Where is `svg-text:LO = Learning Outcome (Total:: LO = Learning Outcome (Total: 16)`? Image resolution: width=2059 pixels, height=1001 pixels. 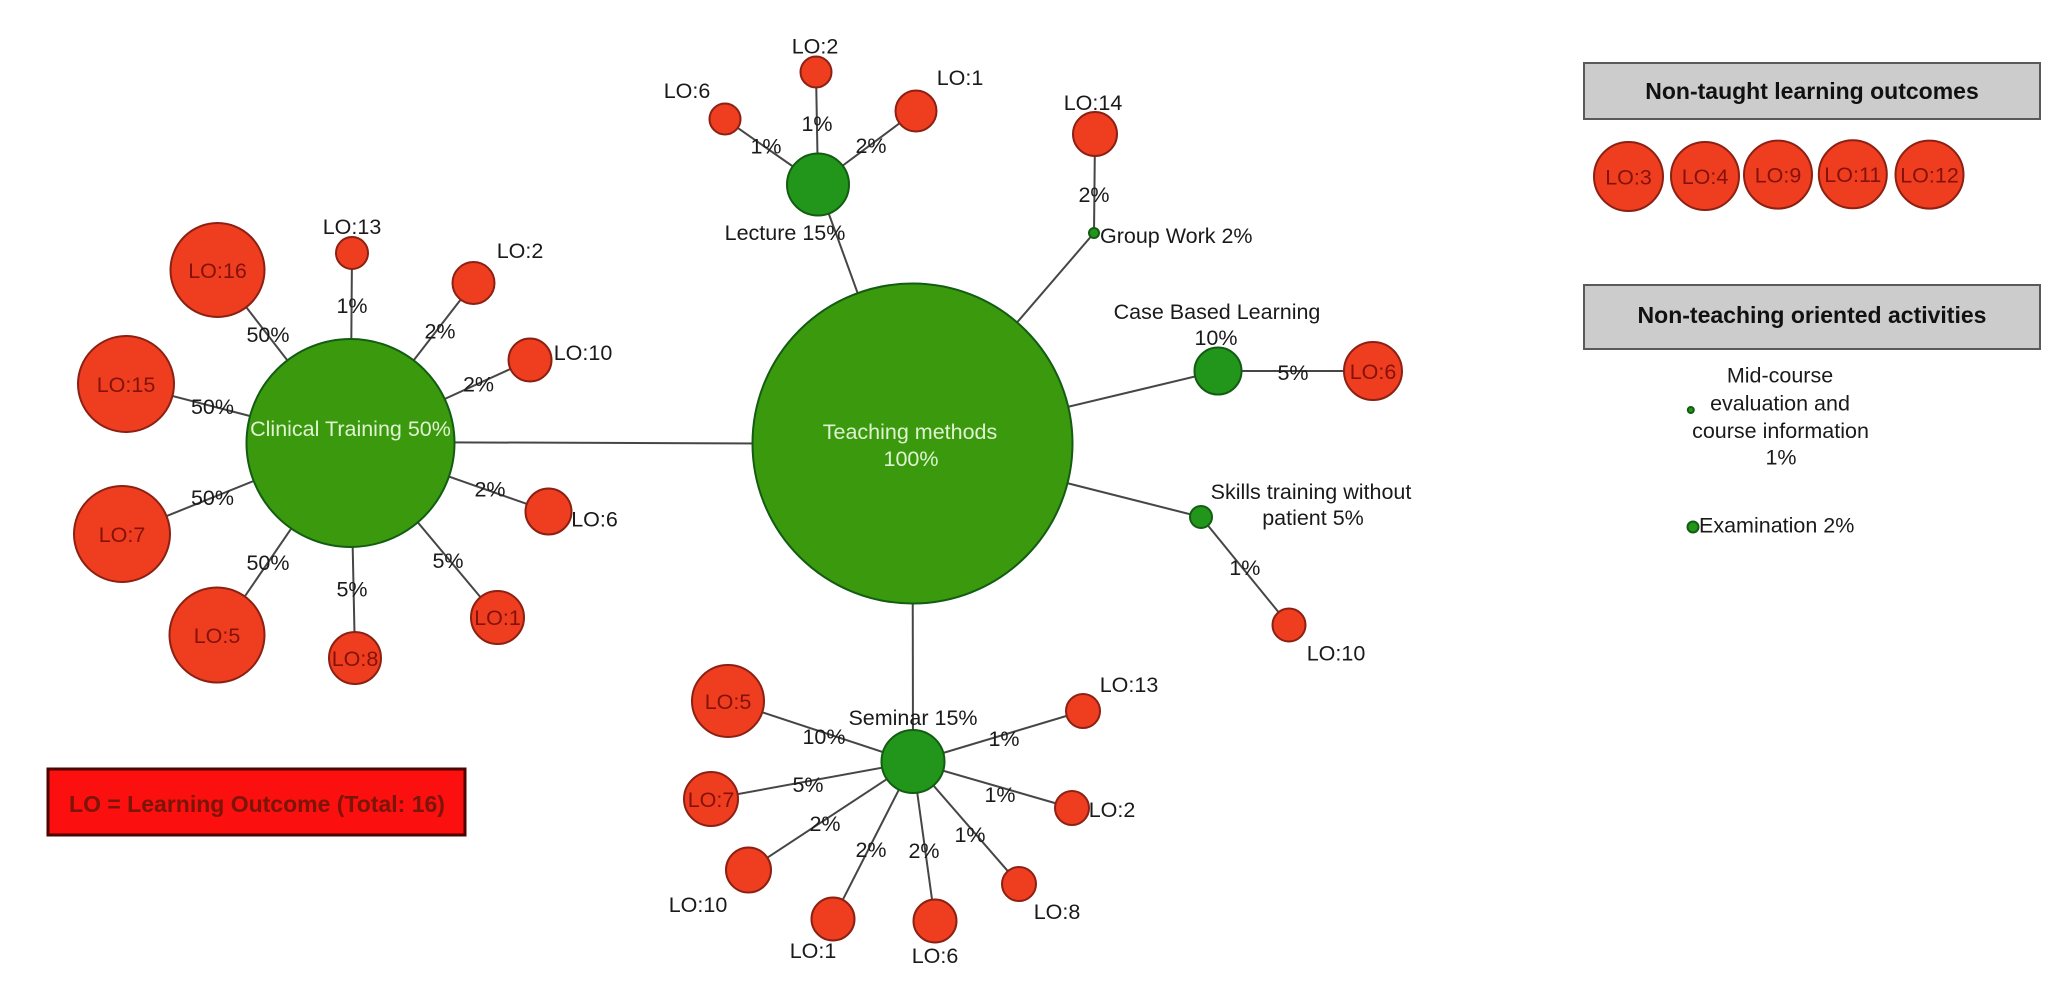 svg-text:LO = Learning Outcome (Total:: LO = Learning Outcome (Total: 16) is located at coordinates (257, 804).